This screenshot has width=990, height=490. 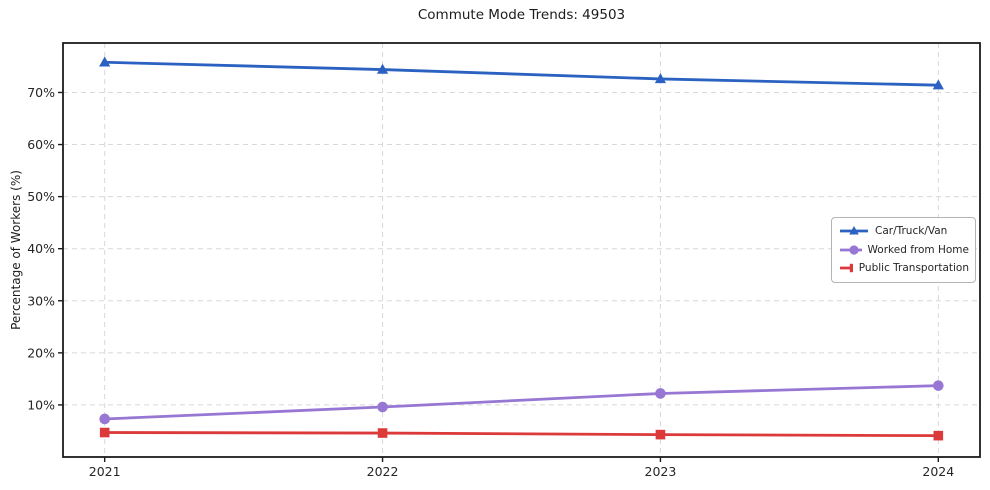 I want to click on legend-marker-square-icon, so click(x=846, y=268).